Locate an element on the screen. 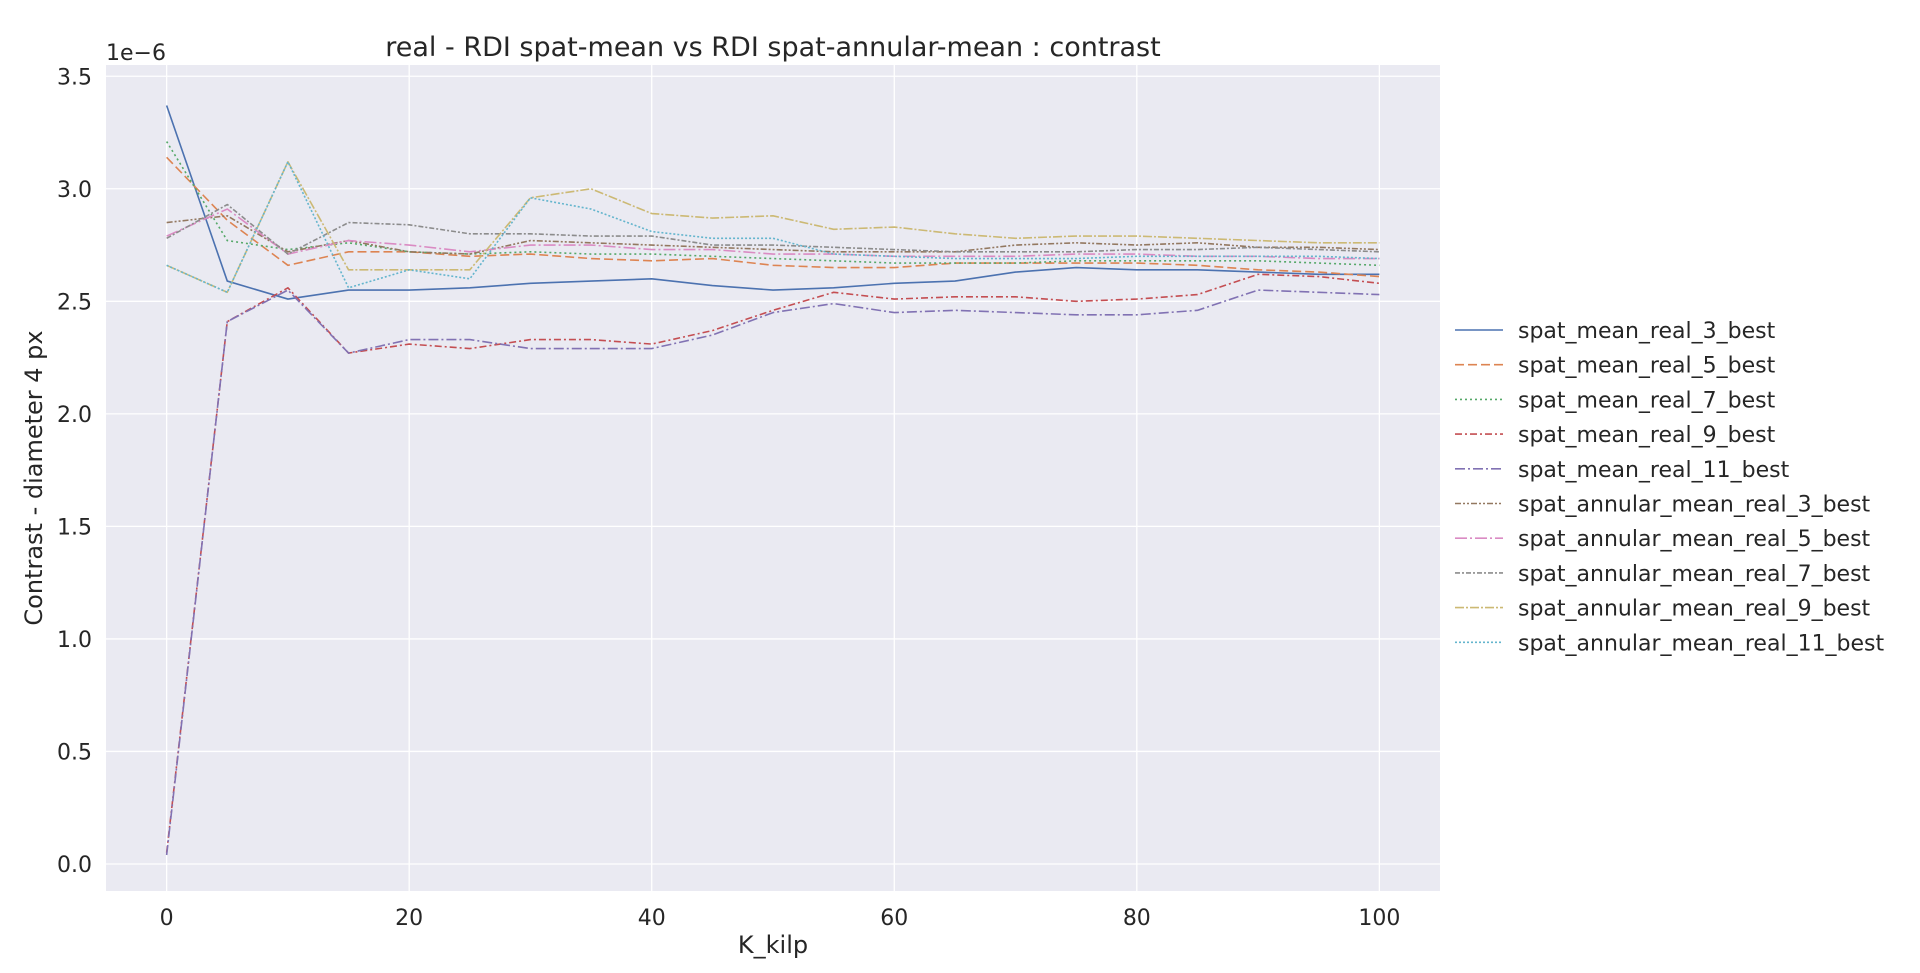 This screenshot has height=973, width=1920. series-line-spat-mean-real-5-best is located at coordinates (773, 217).